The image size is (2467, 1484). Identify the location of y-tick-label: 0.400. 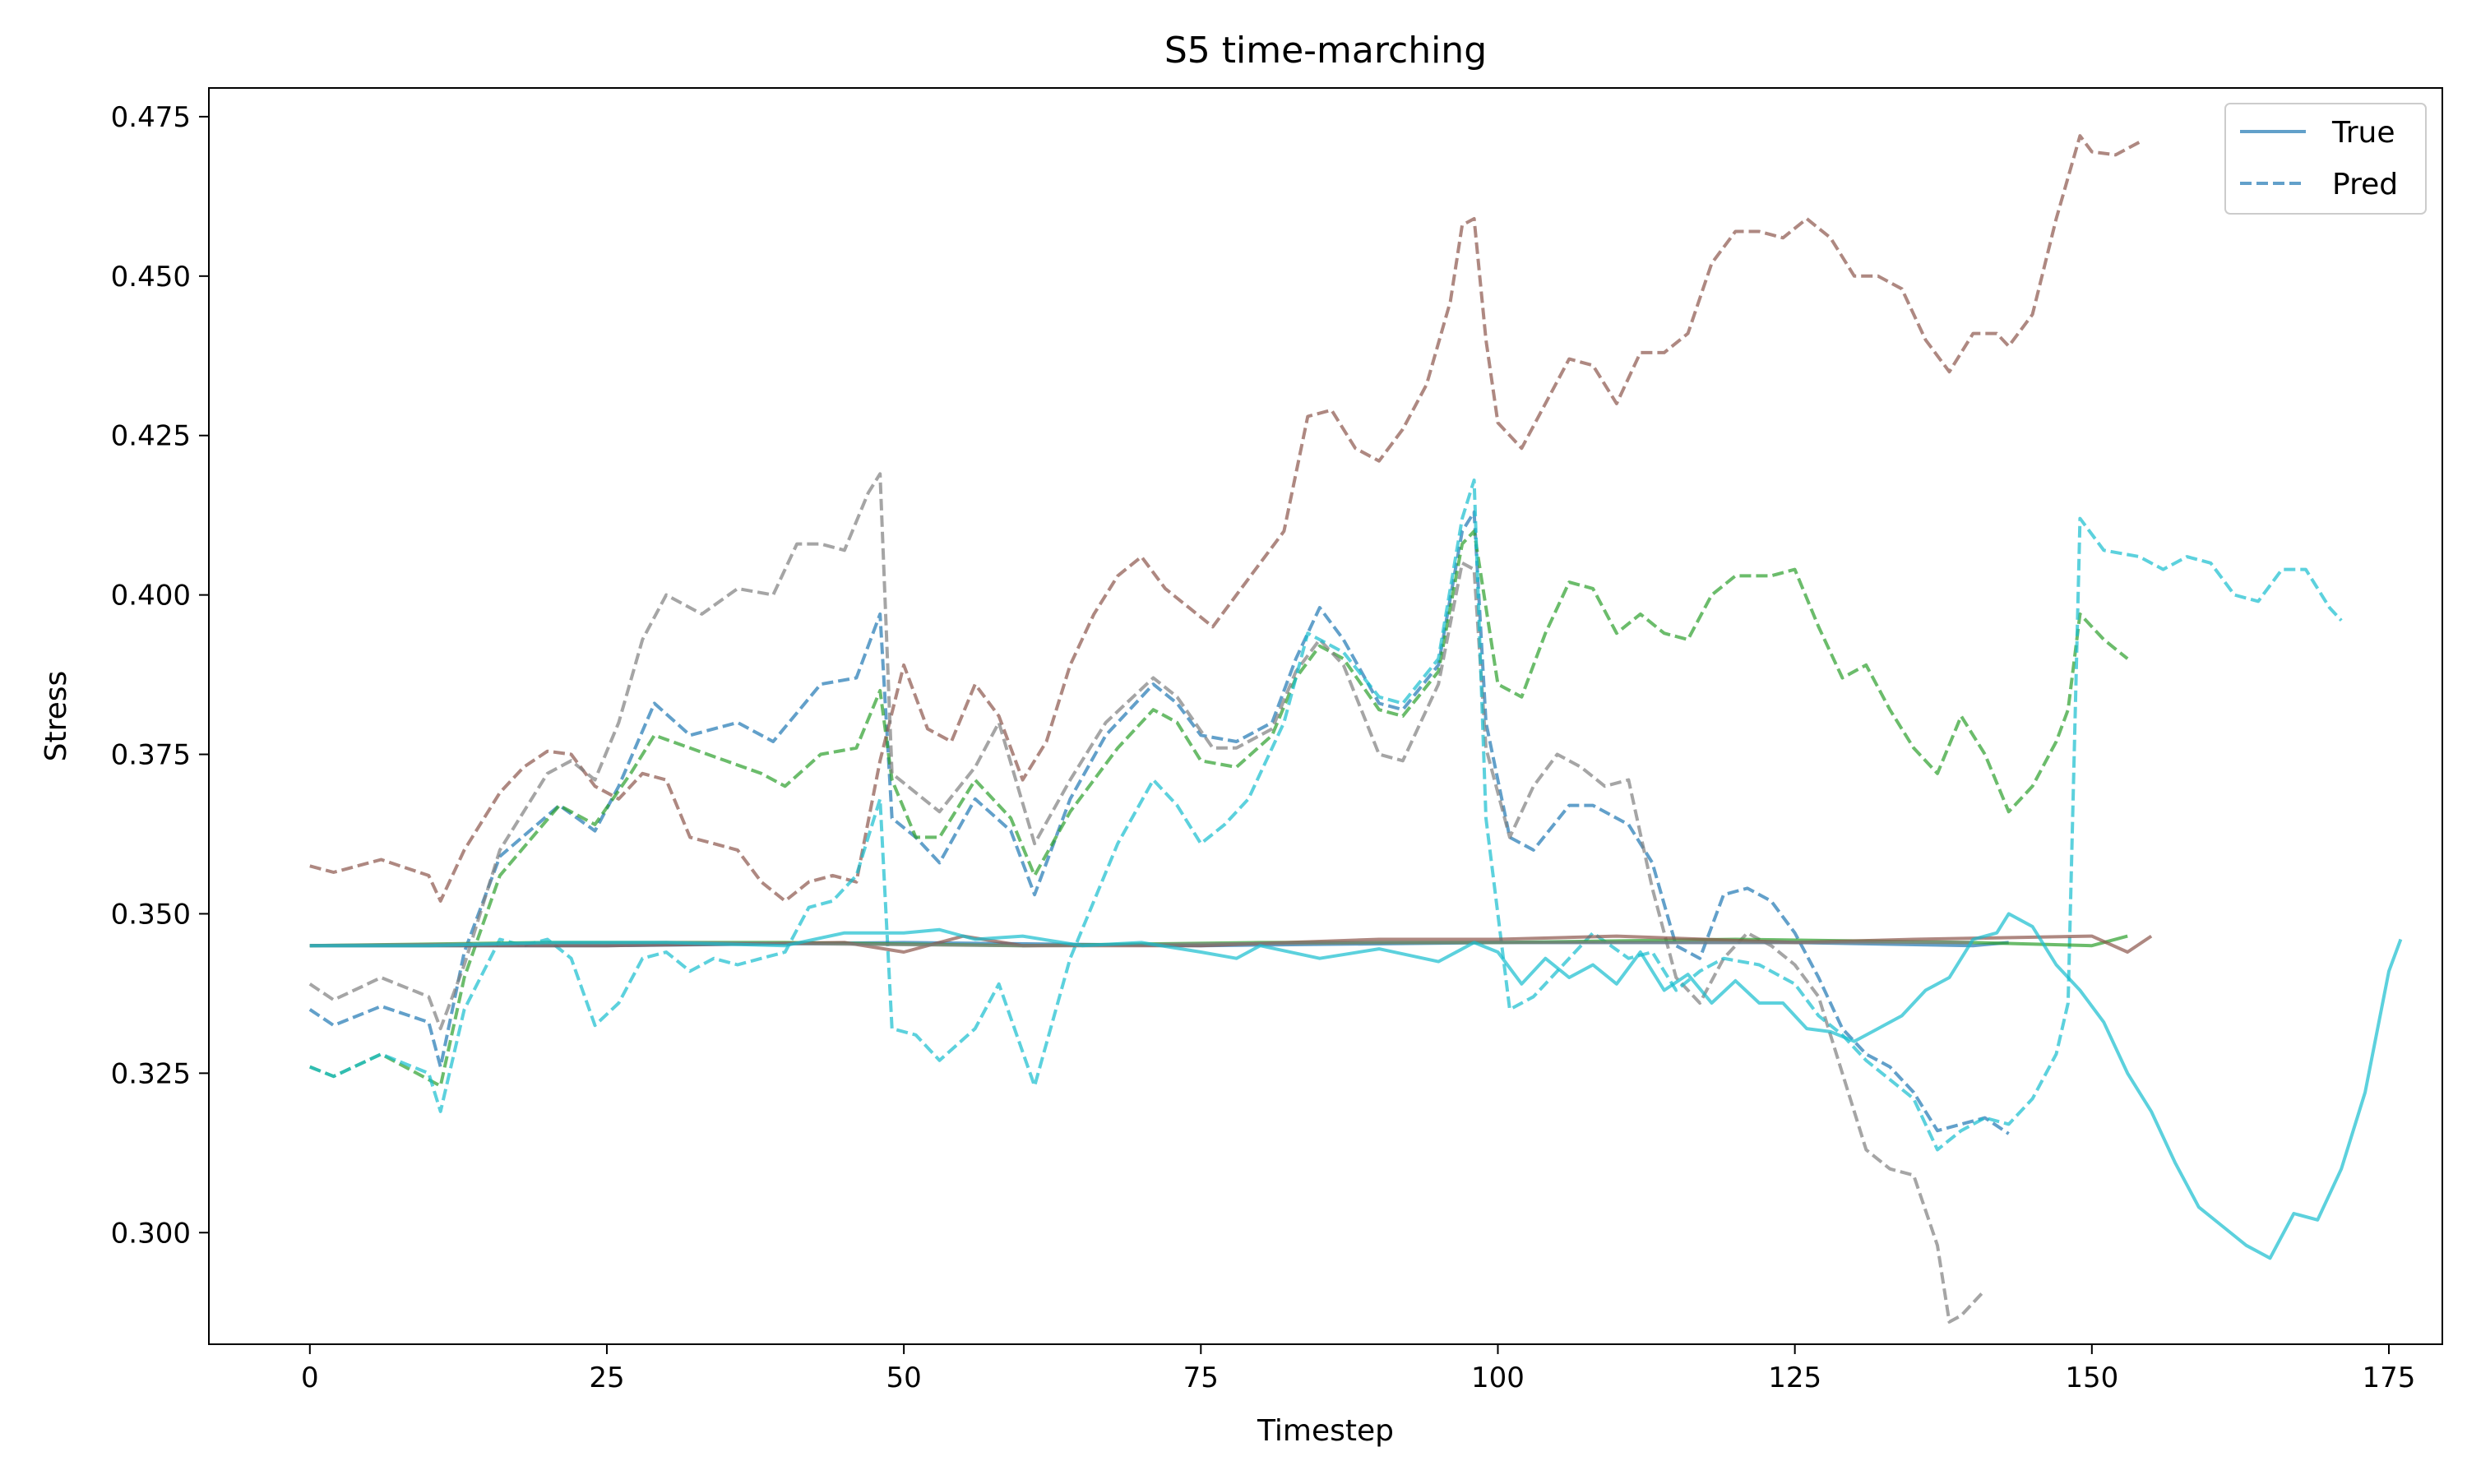
(151, 597).